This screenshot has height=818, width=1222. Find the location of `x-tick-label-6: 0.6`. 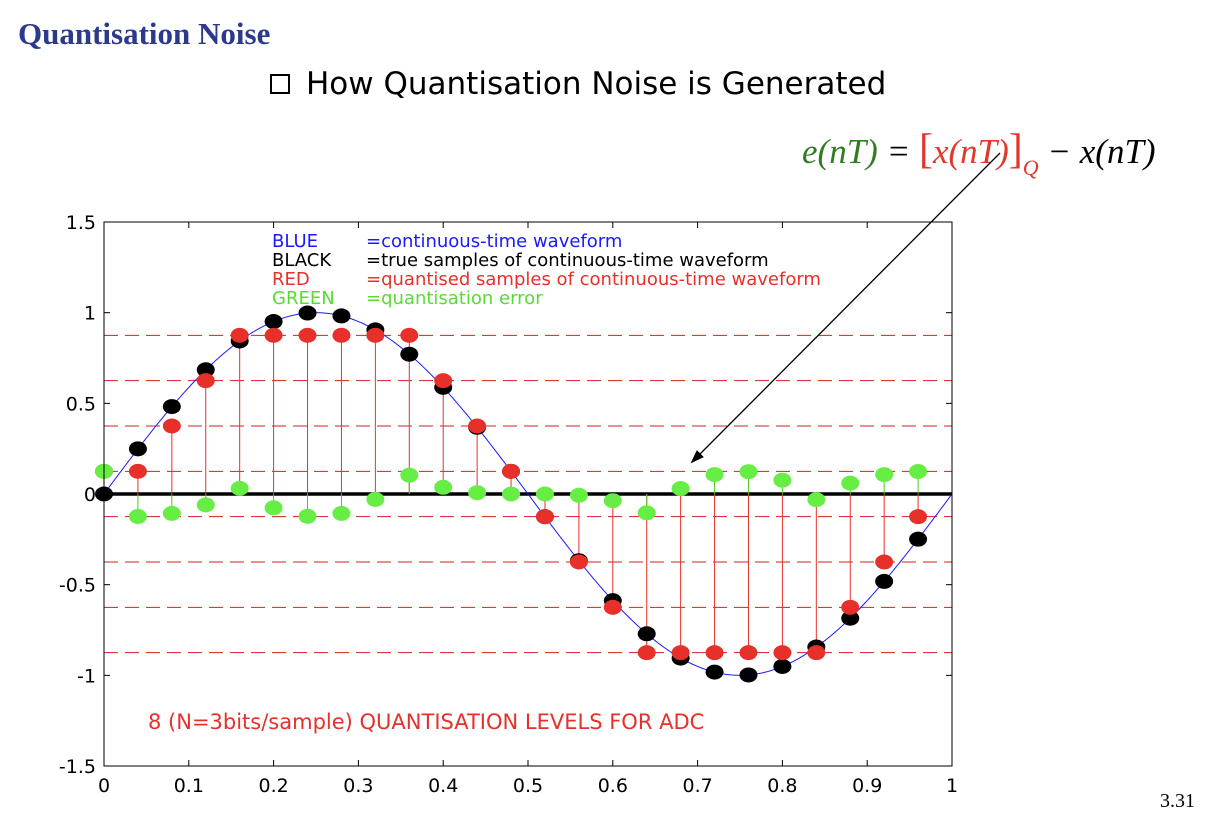

x-tick-label-6: 0.6 is located at coordinates (613, 786).